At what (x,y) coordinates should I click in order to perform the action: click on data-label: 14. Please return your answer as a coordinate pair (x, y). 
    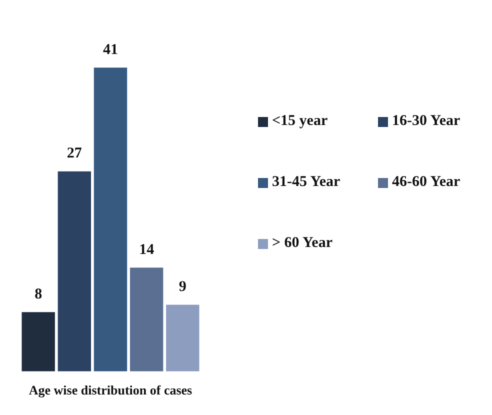
    Looking at the image, I should click on (147, 250).